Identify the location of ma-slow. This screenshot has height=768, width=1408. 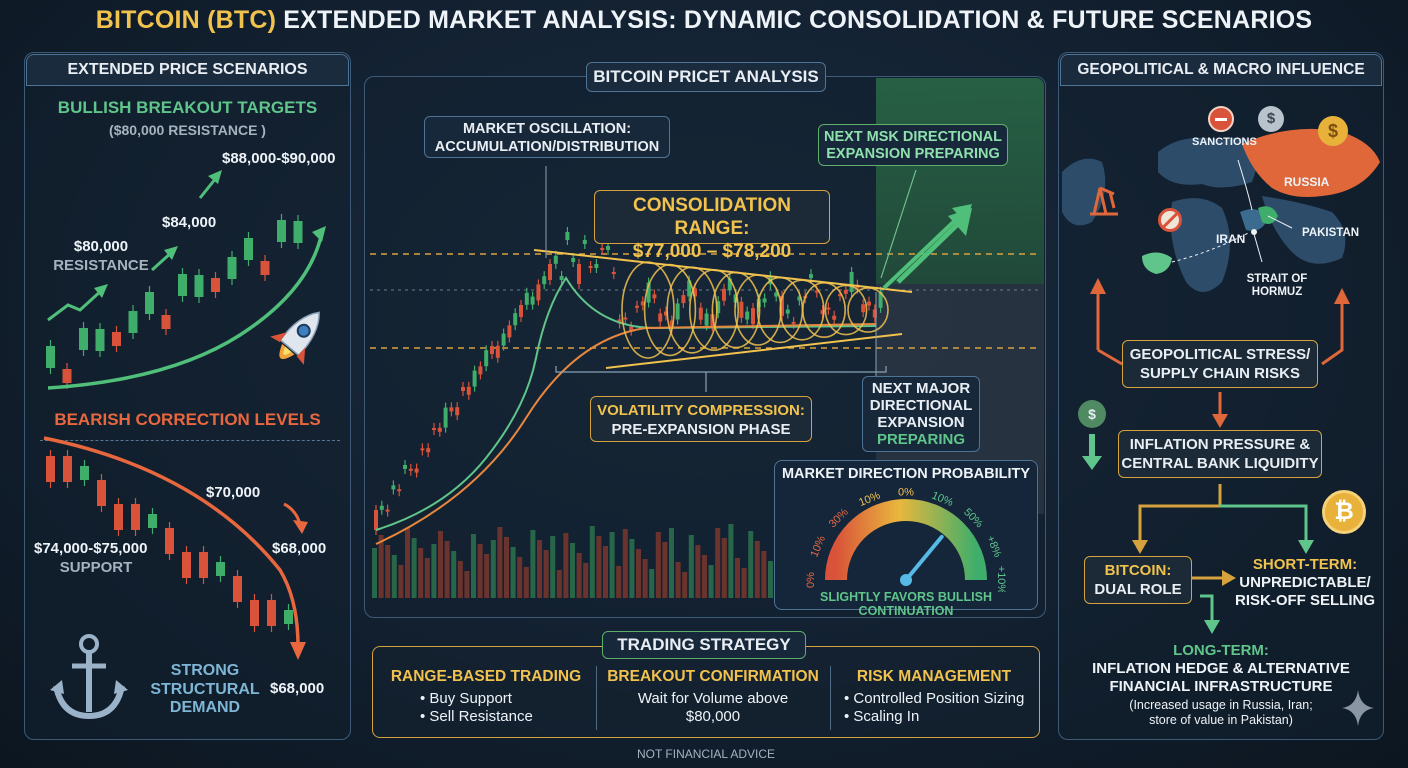
(626, 434).